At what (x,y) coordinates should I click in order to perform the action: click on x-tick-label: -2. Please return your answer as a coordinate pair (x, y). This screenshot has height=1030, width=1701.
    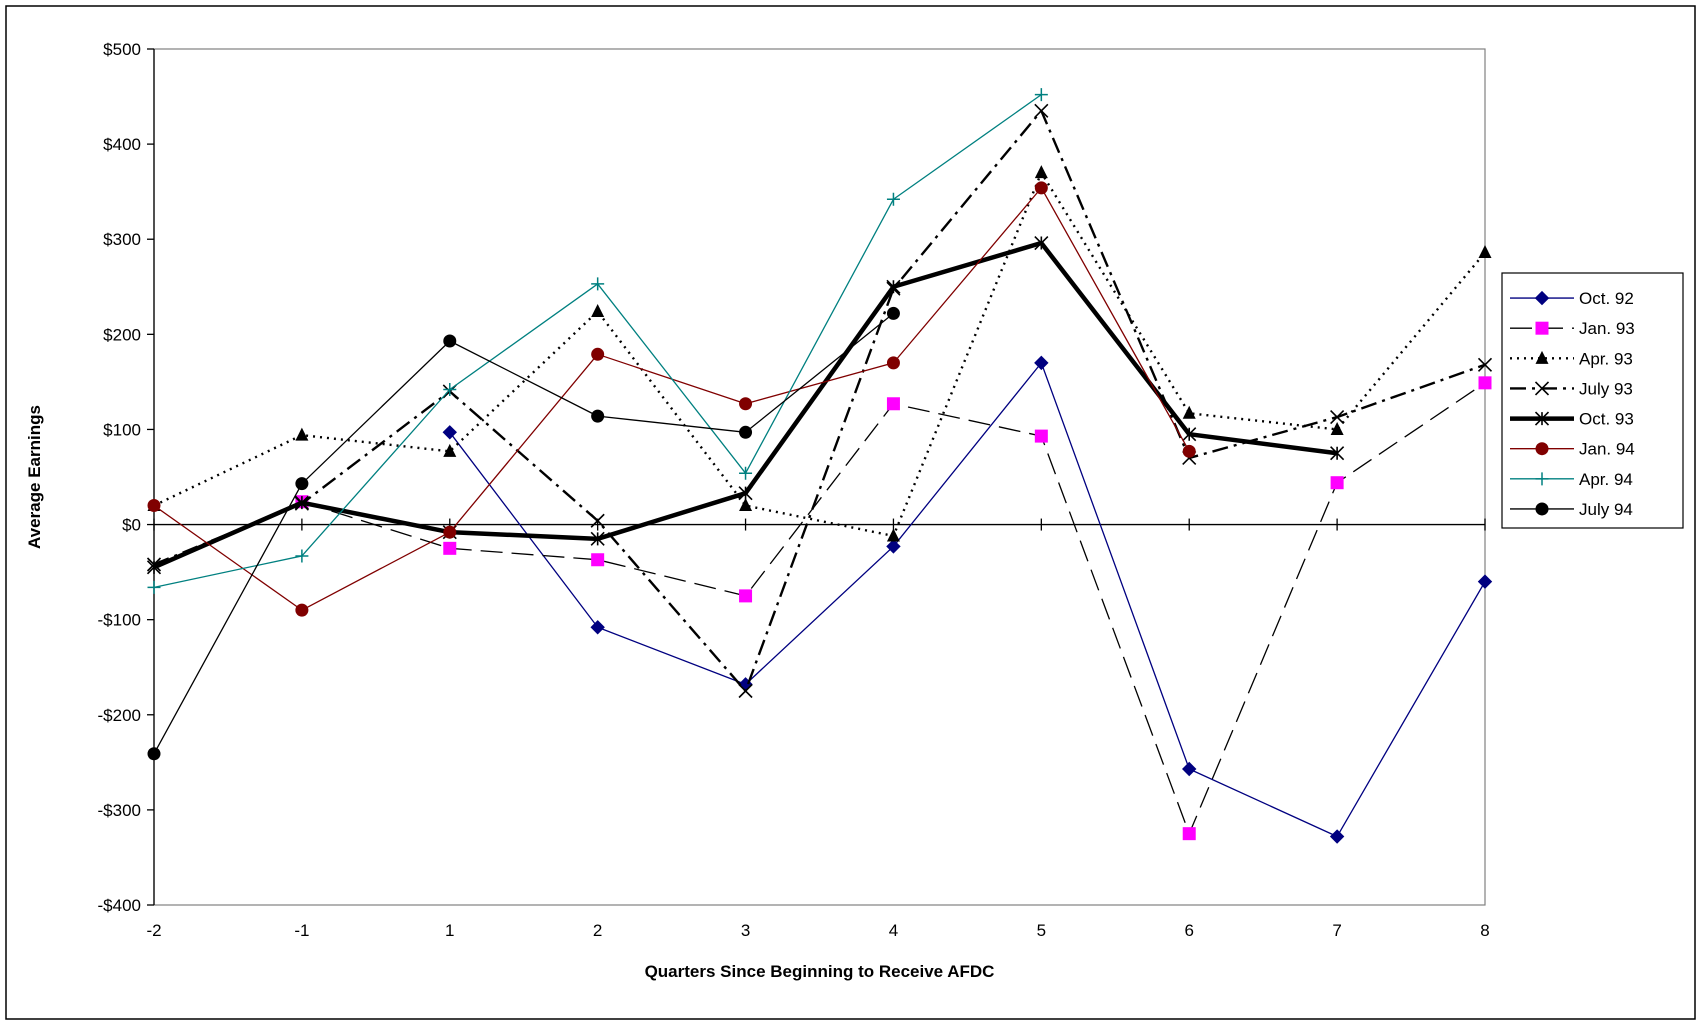
    Looking at the image, I should click on (153, 930).